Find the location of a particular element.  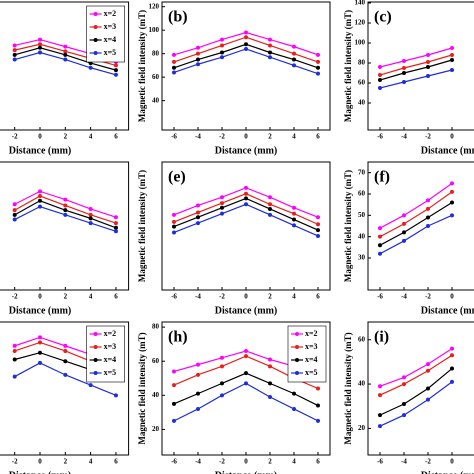

x-tick-label: 4 is located at coordinates (91, 137).